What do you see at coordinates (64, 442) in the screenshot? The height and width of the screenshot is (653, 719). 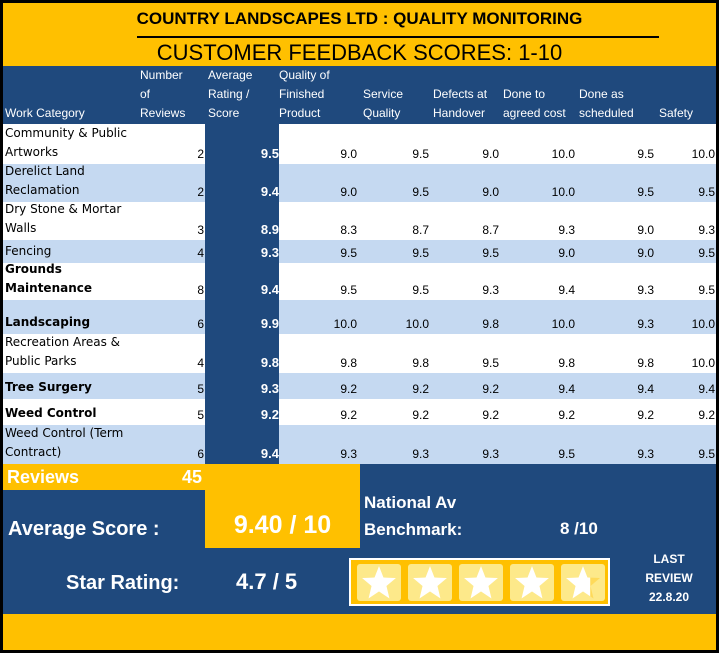 I see `row-category: Weed Control (Term Contract)` at bounding box center [64, 442].